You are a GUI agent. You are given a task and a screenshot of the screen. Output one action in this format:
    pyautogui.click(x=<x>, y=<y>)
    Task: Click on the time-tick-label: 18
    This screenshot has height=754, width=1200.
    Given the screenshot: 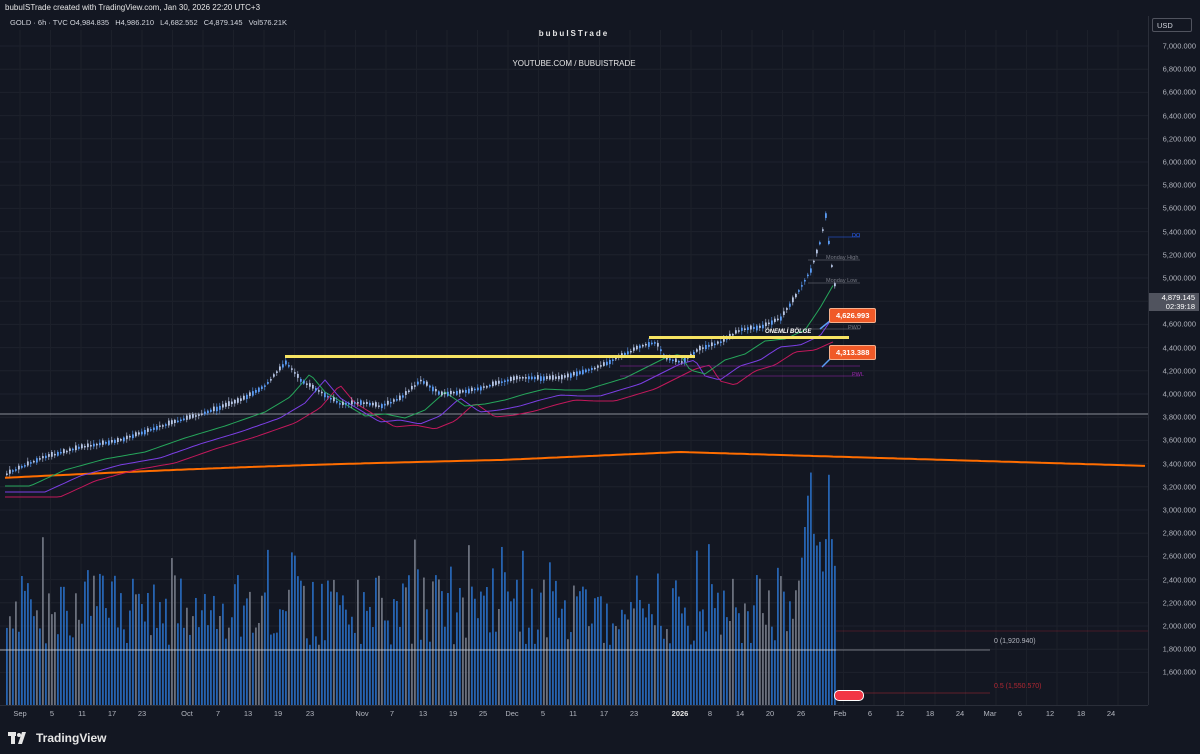 What is the action you would take?
    pyautogui.click(x=930, y=713)
    